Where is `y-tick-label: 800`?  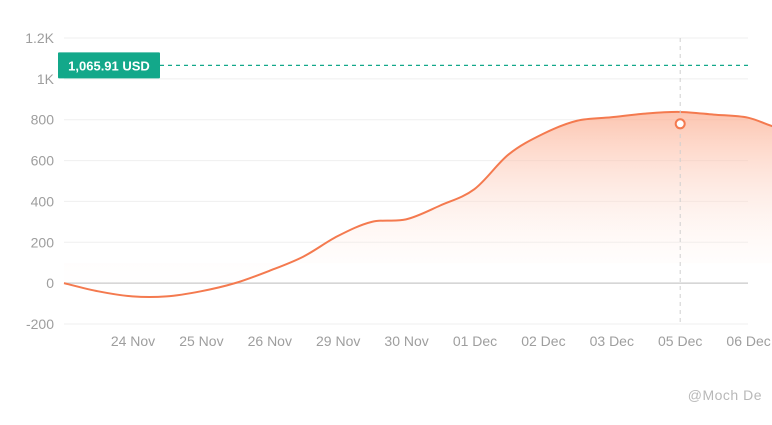
y-tick-label: 800 is located at coordinates (43, 120).